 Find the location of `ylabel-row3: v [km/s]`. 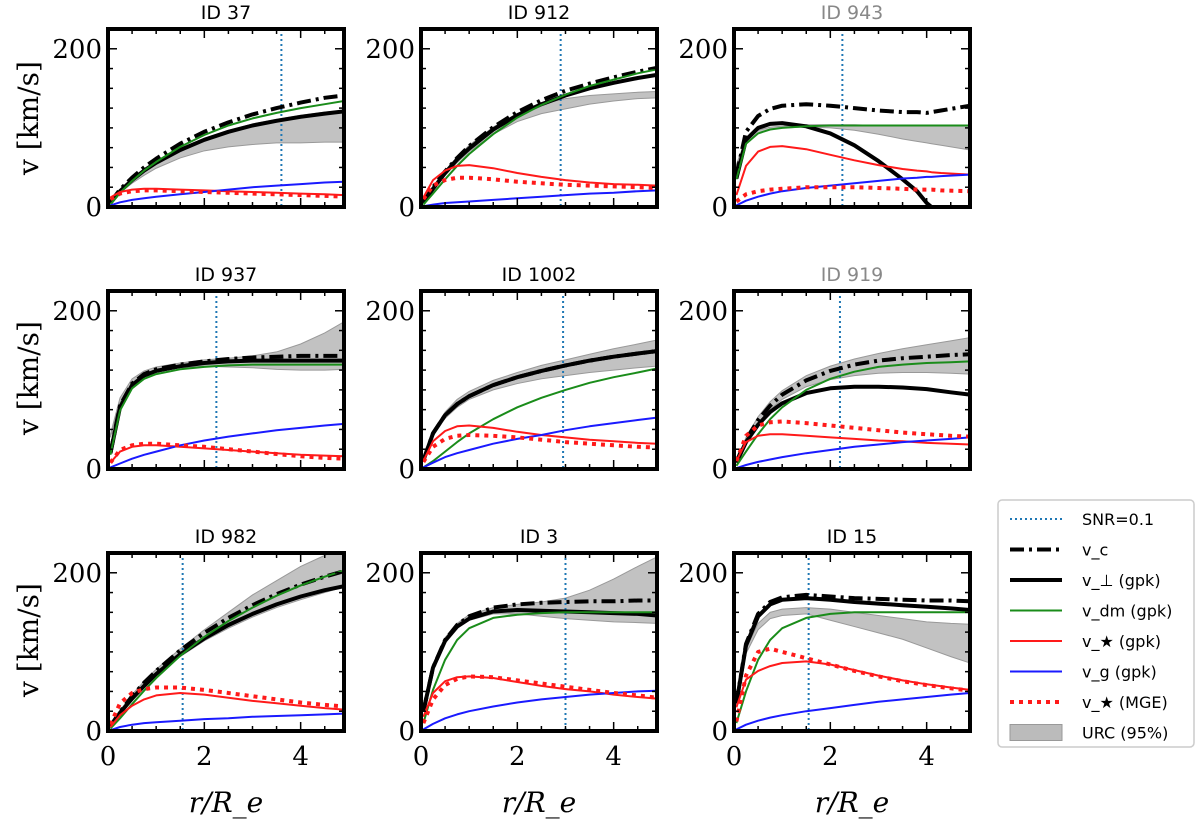

ylabel-row3: v [km/s] is located at coordinates (28, 640).